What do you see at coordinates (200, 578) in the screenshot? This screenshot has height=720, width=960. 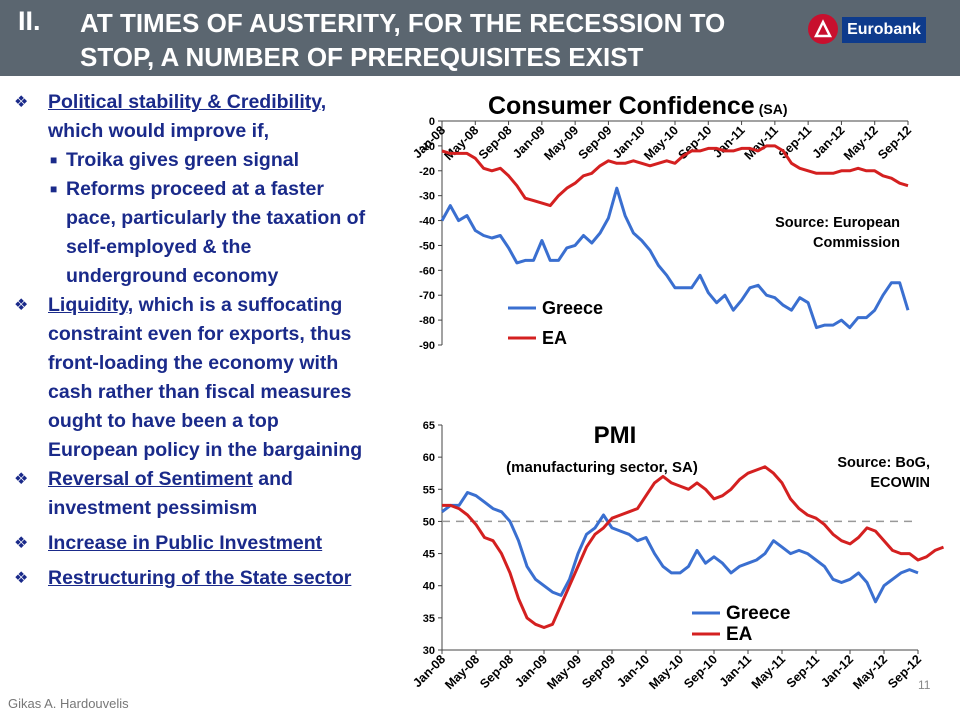 I see `bullet-heading: Restructuring of the State sector` at bounding box center [200, 578].